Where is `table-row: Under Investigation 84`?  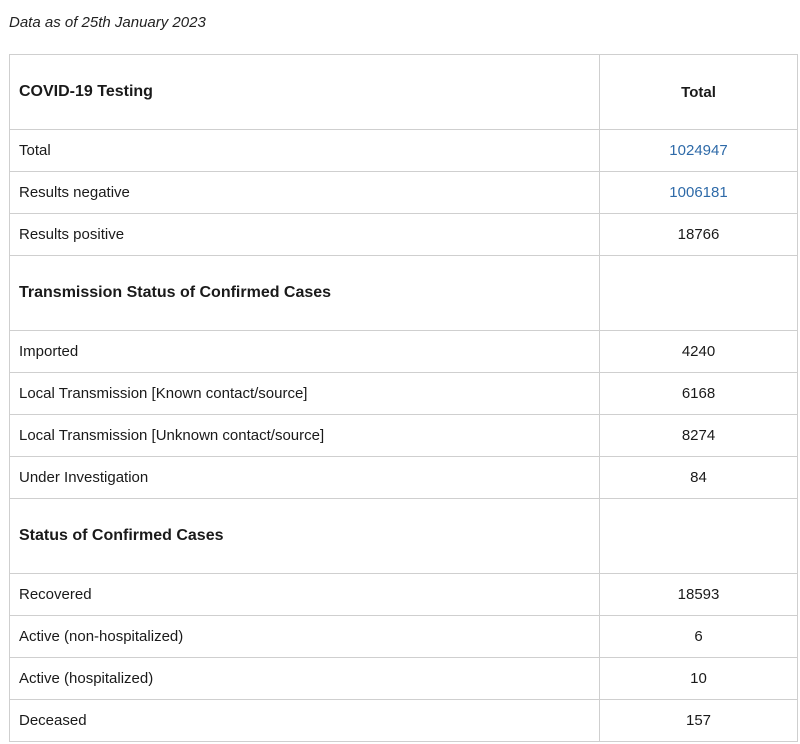
table-row: Under Investigation 84 is located at coordinates (403, 477).